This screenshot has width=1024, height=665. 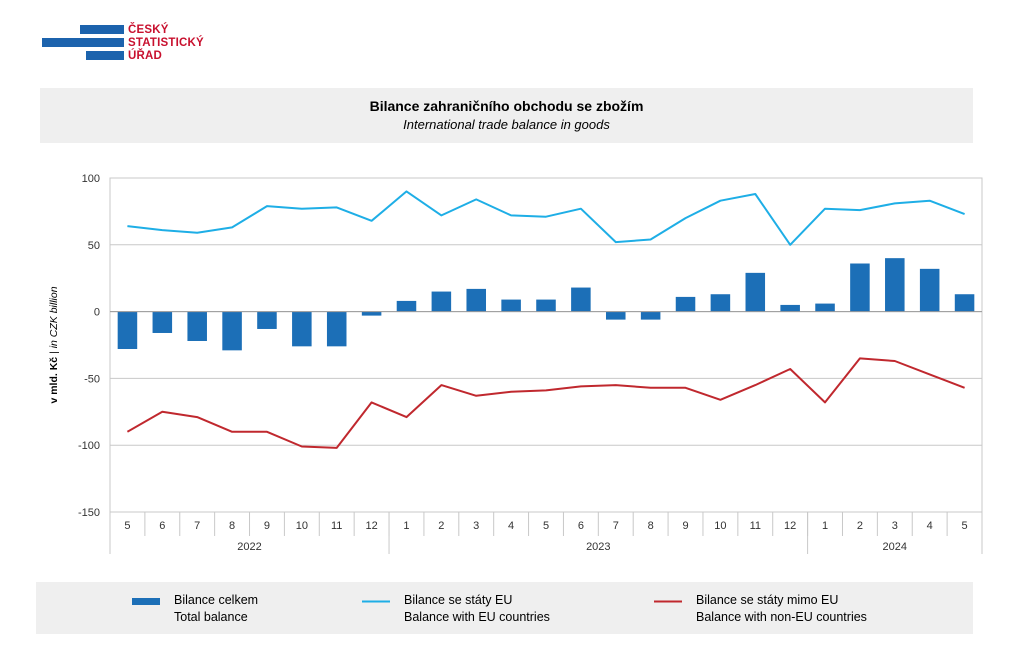 I want to click on line-eu-balance, so click(x=546, y=218).